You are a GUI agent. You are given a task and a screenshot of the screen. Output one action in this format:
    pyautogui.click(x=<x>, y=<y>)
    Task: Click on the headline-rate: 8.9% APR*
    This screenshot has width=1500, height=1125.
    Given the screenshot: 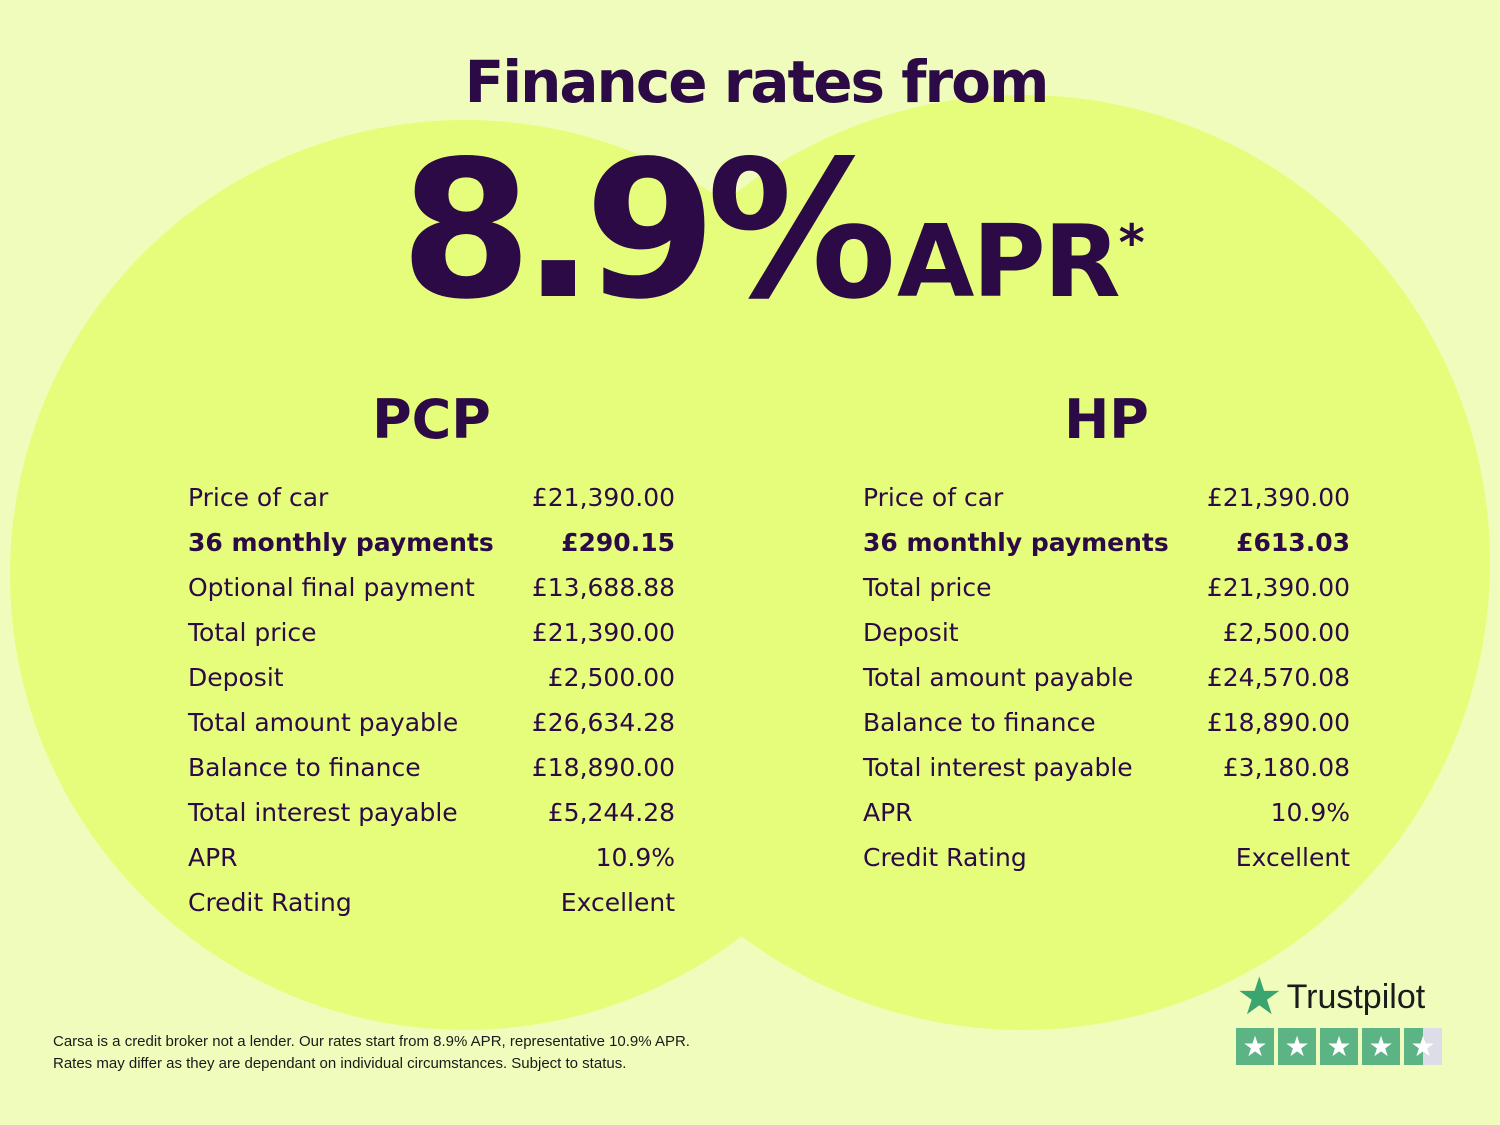 What is the action you would take?
    pyautogui.click(x=772, y=230)
    